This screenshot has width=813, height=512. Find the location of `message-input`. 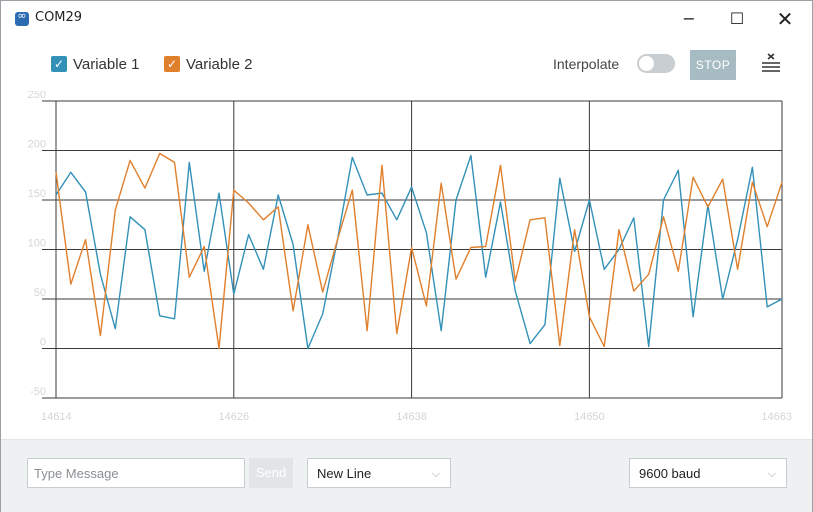

message-input is located at coordinates (136, 473).